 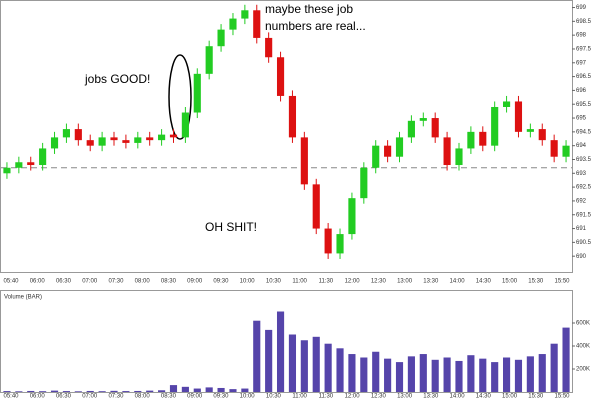 I want to click on y-tick-label: 691.5, so click(x=584, y=215).